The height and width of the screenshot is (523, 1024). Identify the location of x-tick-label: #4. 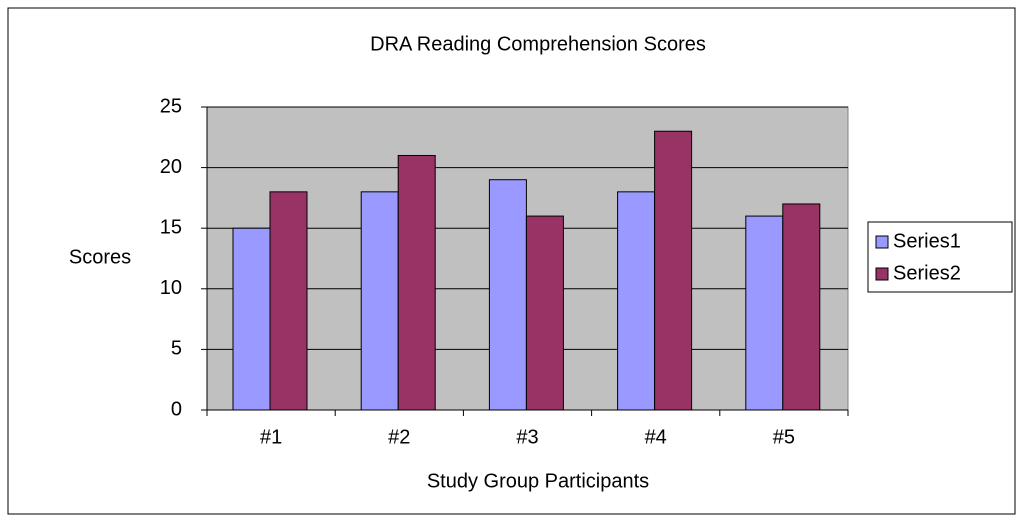
(656, 437).